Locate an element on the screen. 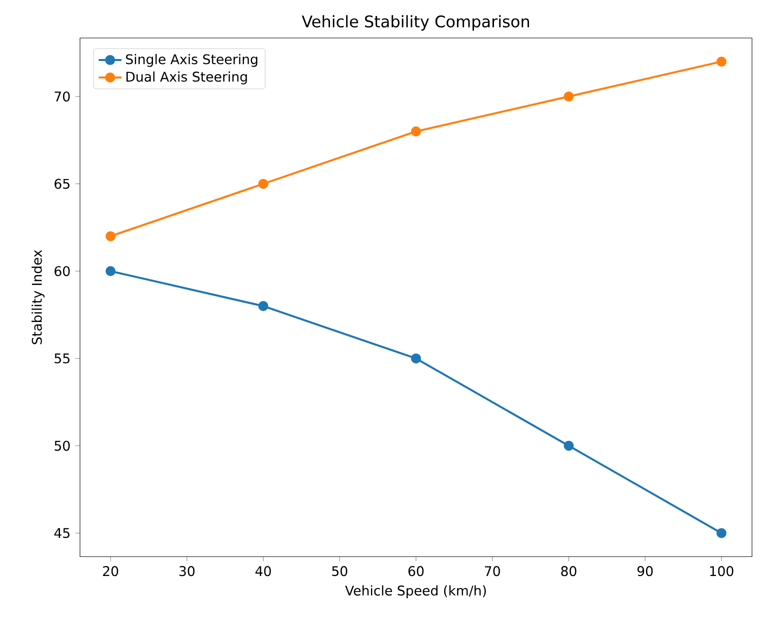 The height and width of the screenshot is (618, 762). y-tick-label: 60 is located at coordinates (62, 271).